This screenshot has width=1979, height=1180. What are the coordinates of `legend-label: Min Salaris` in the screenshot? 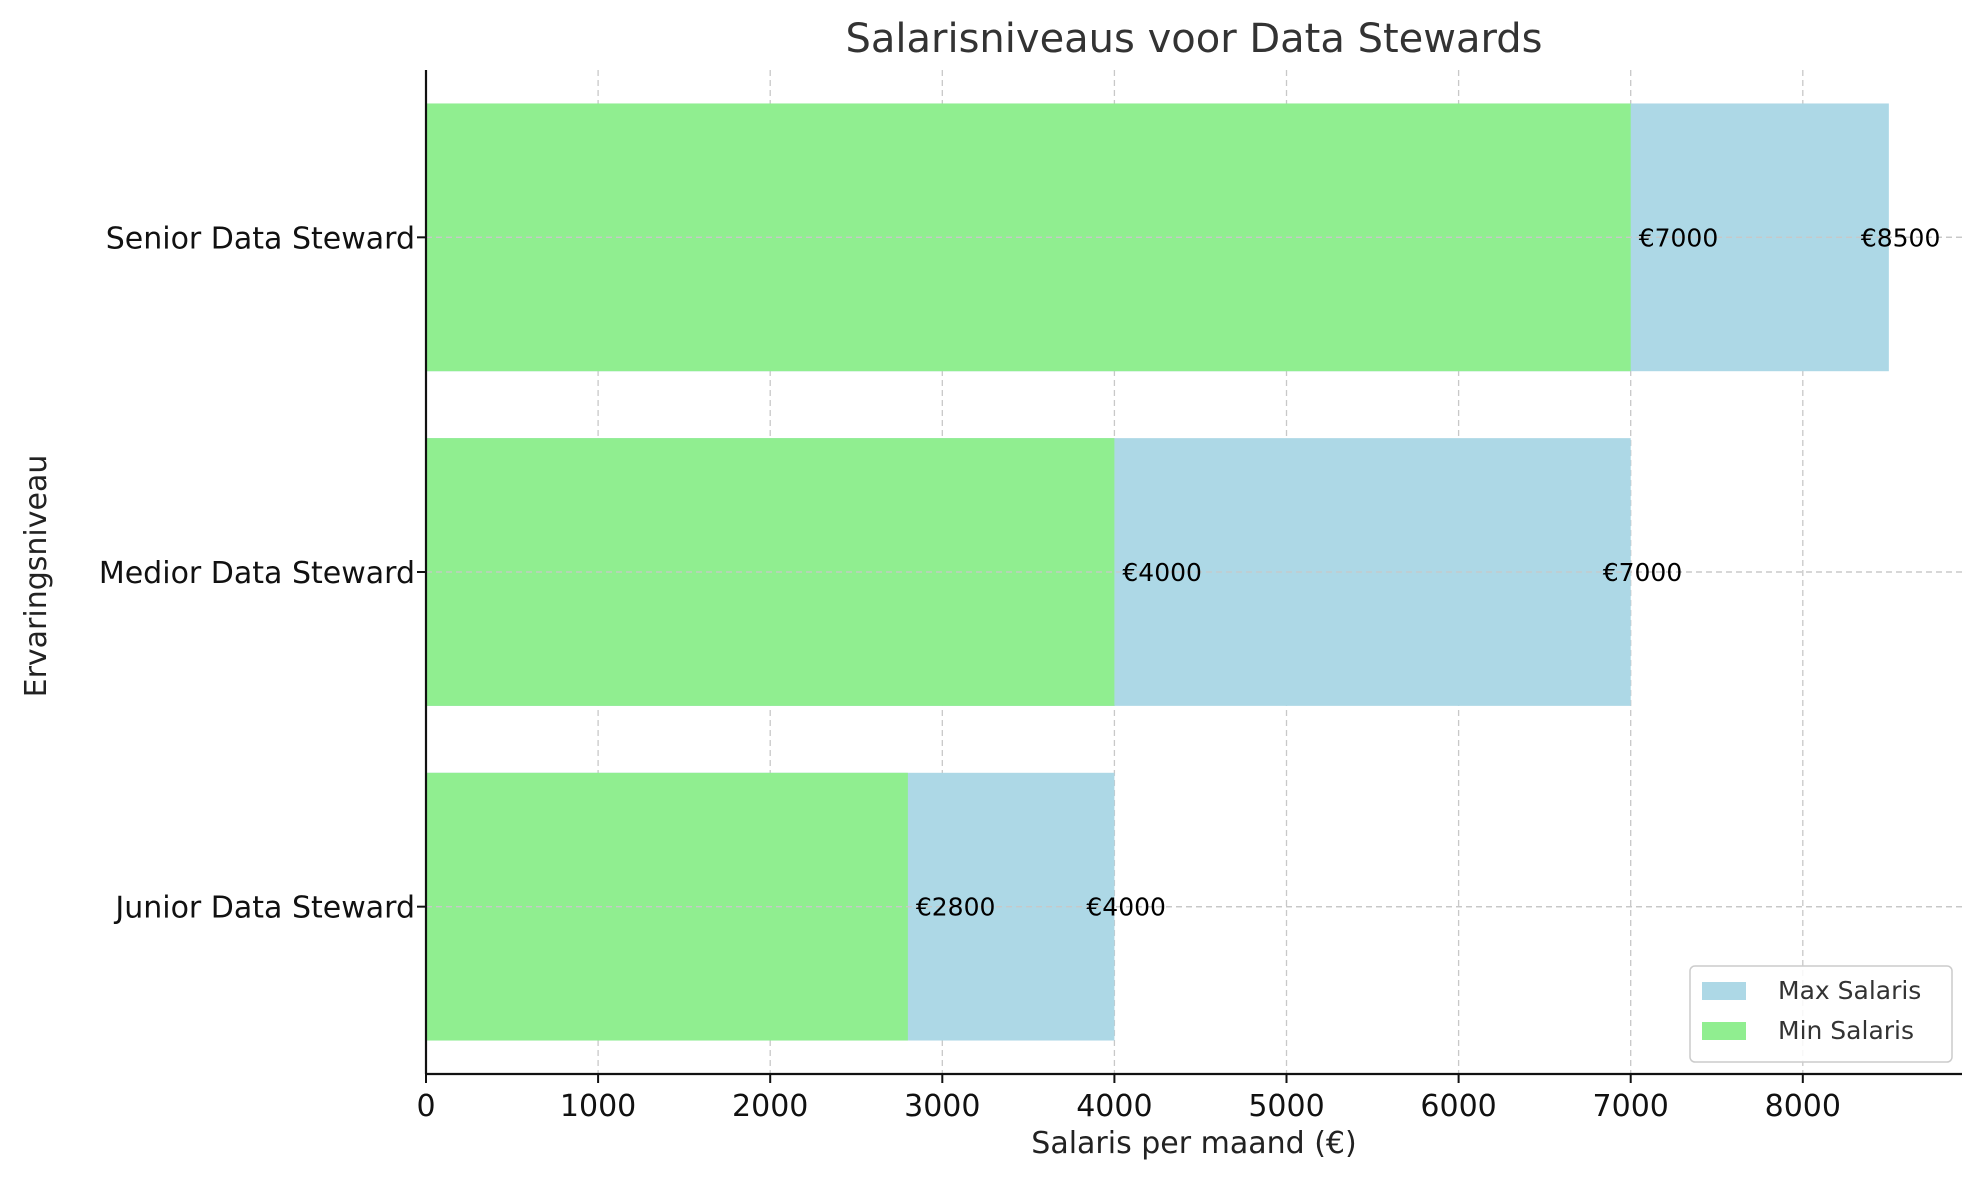 It's located at (1846, 1030).